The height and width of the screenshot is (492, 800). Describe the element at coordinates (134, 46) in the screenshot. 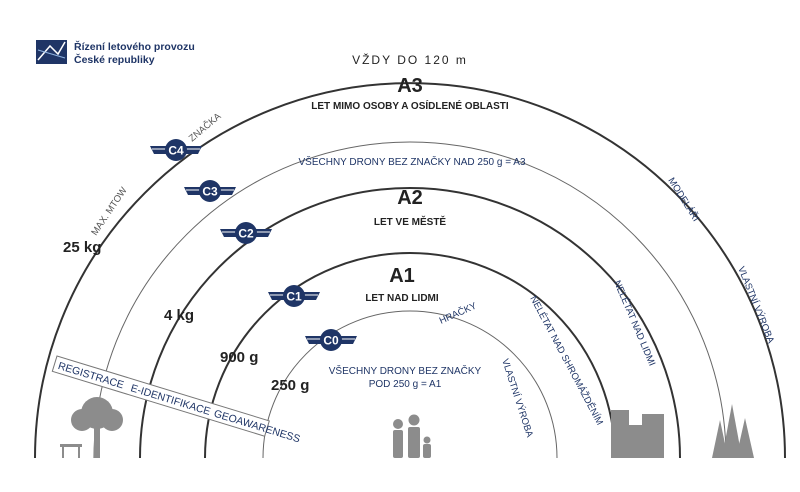

I see `logo-line-1: Řízení letového provozu` at that location.